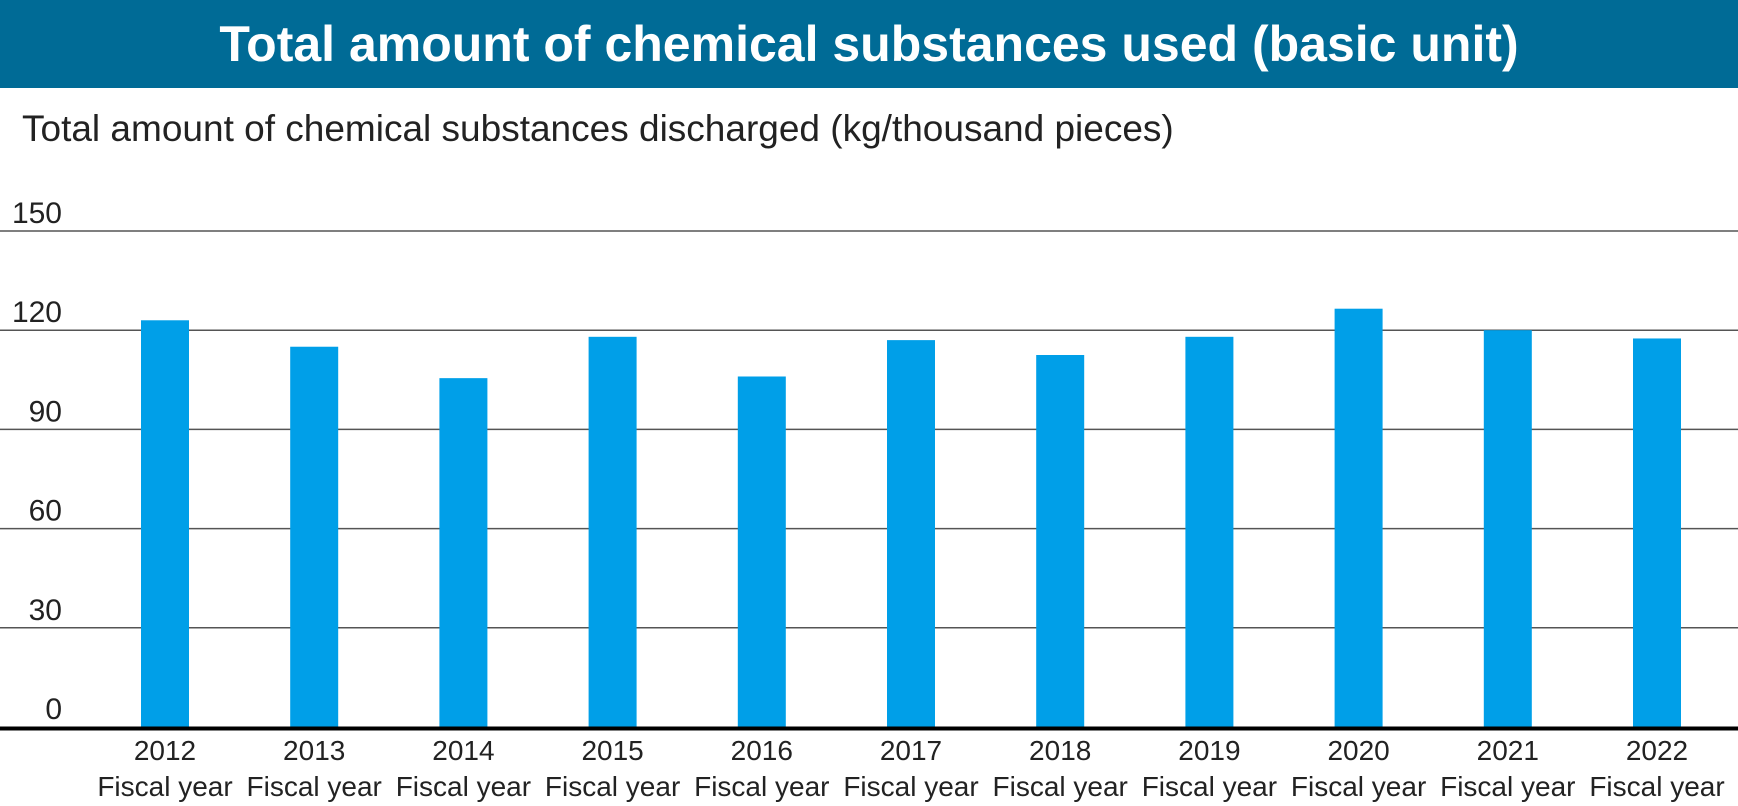  What do you see at coordinates (1209, 750) in the screenshot?
I see `x-tick-label: 2019` at bounding box center [1209, 750].